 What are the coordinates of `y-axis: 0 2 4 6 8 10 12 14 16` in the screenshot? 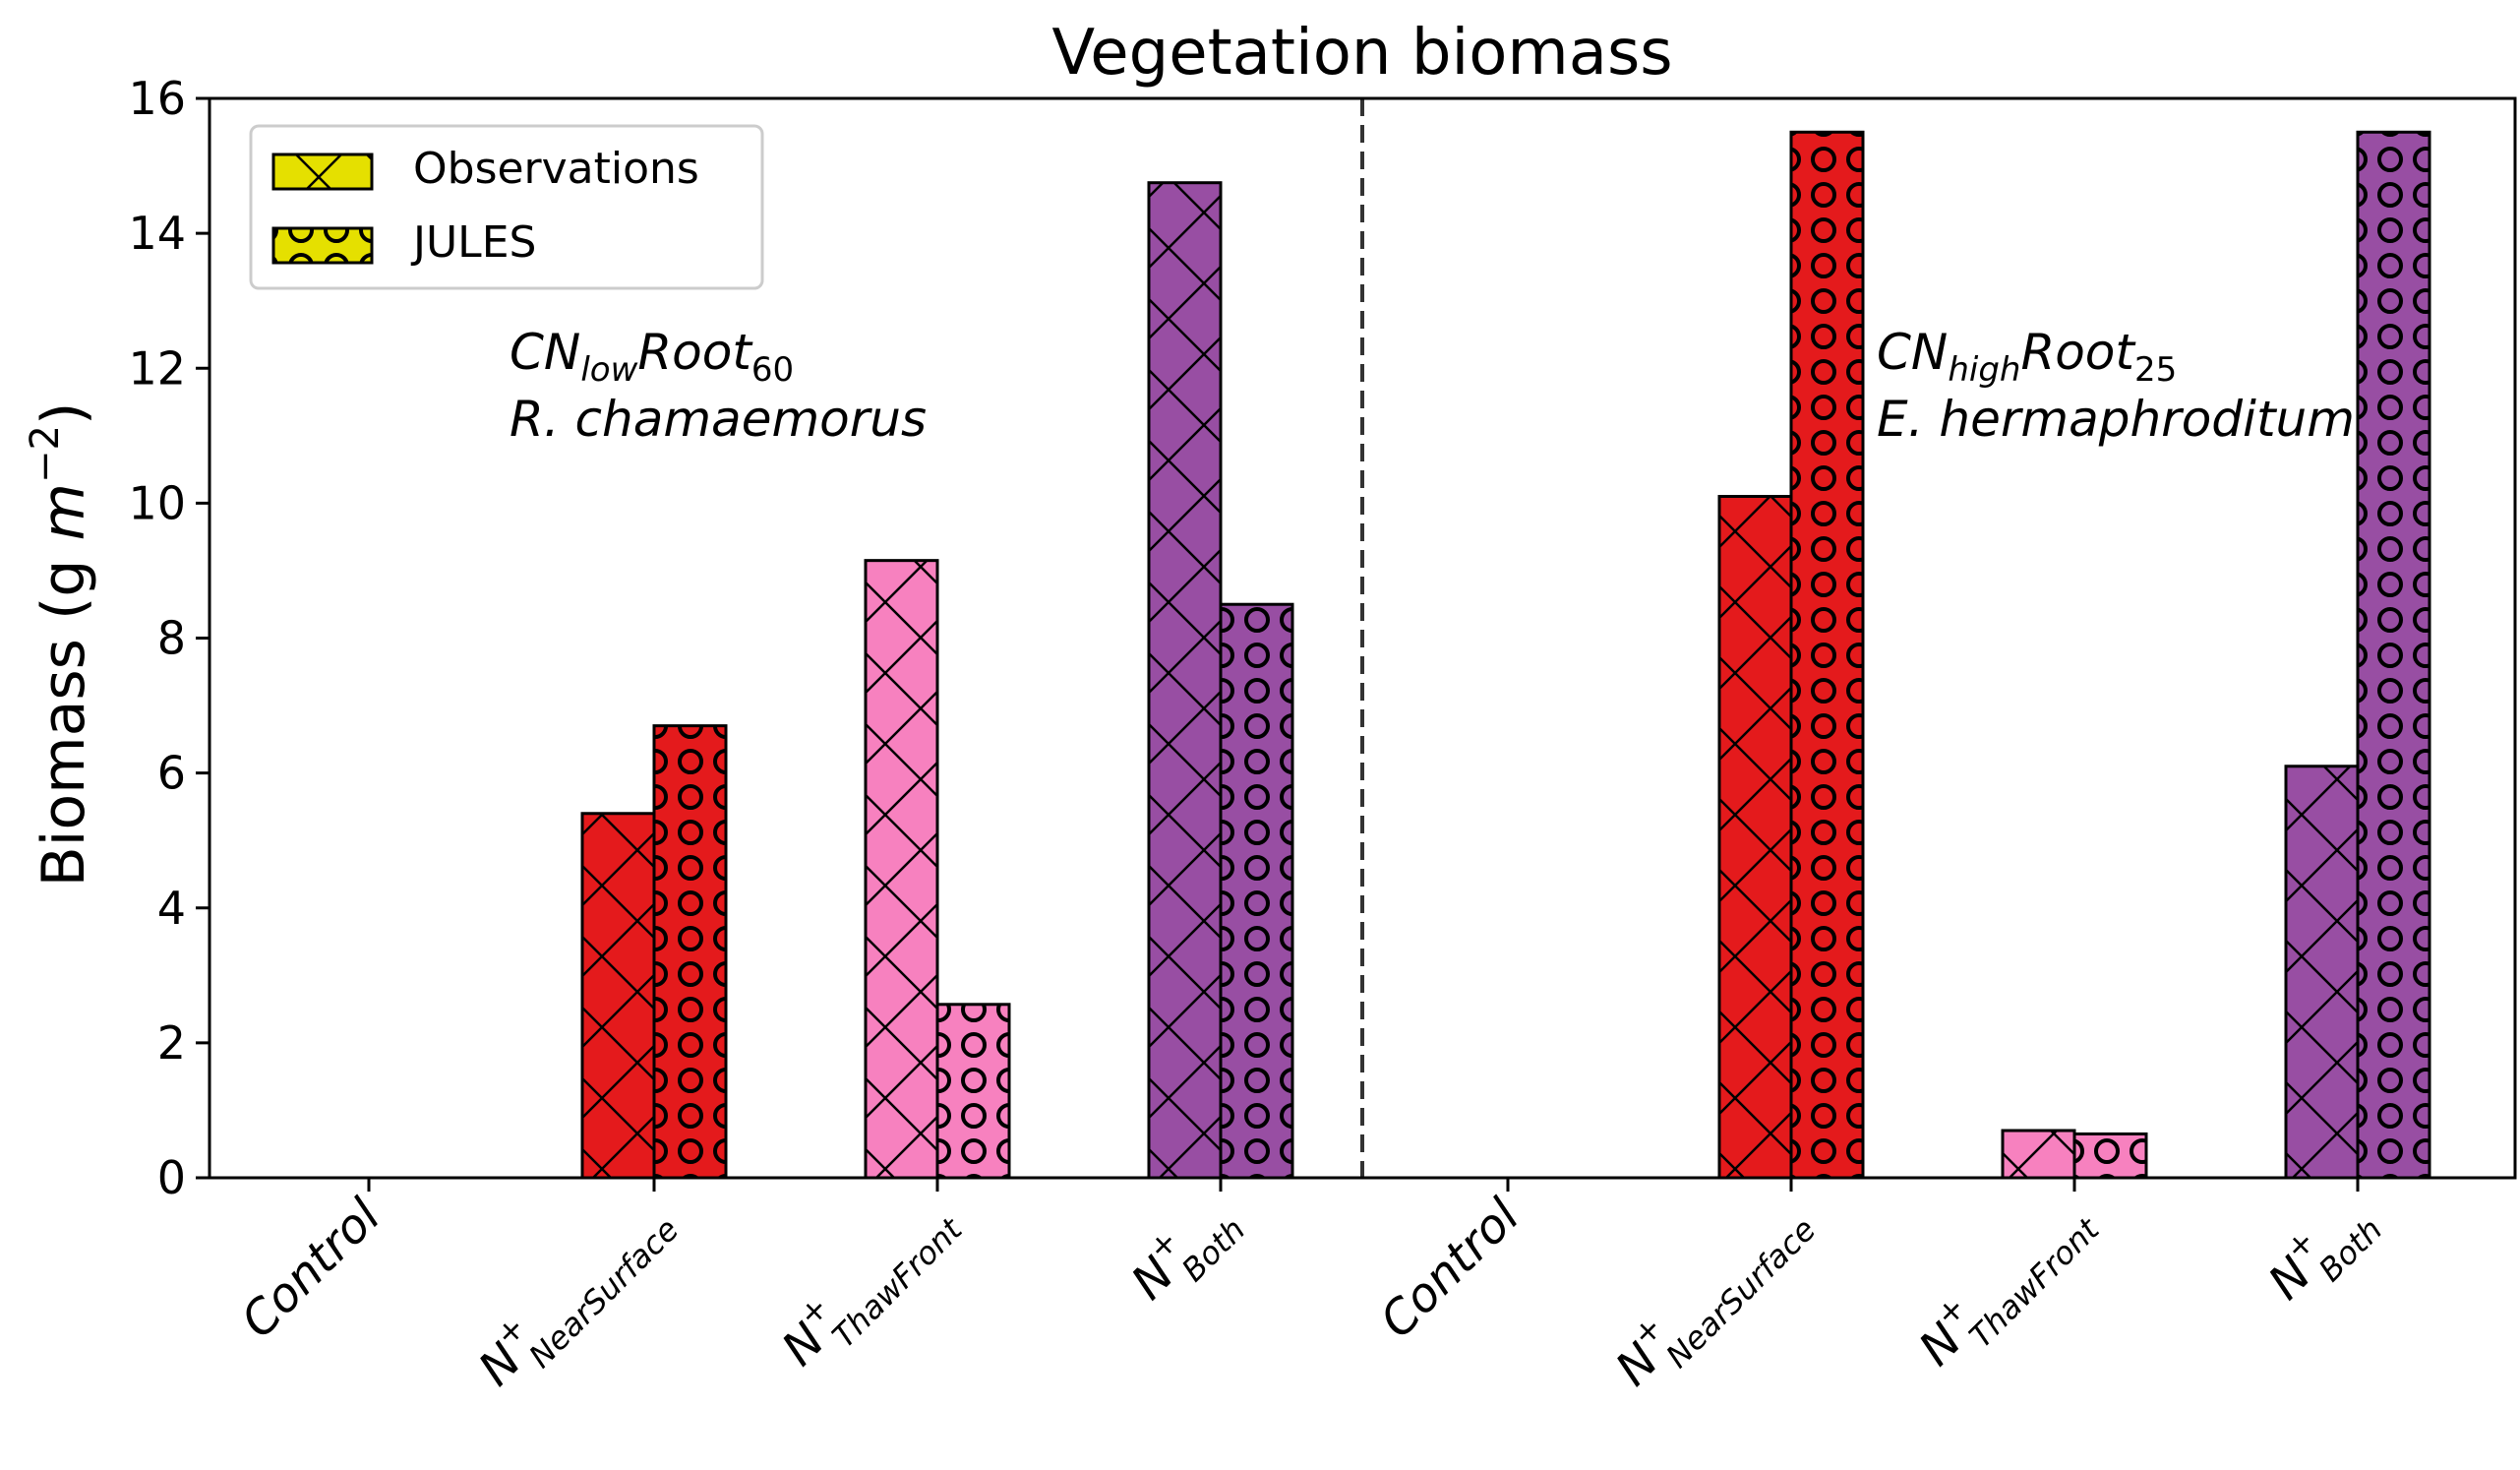 It's located at (169, 638).